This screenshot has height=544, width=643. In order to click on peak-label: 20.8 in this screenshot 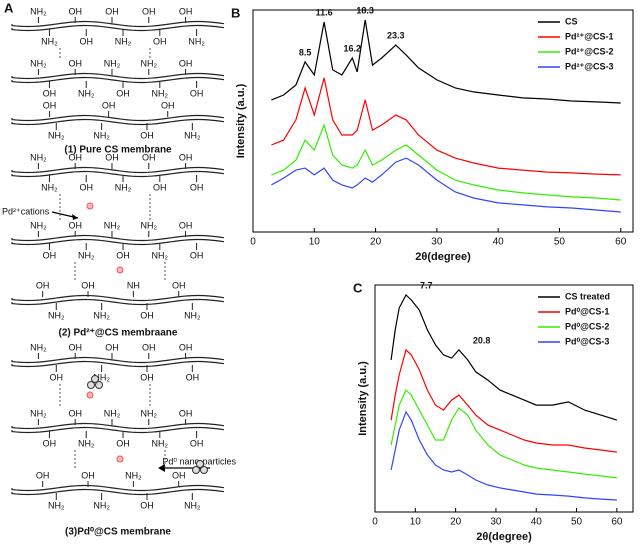, I will do `click(482, 340)`.